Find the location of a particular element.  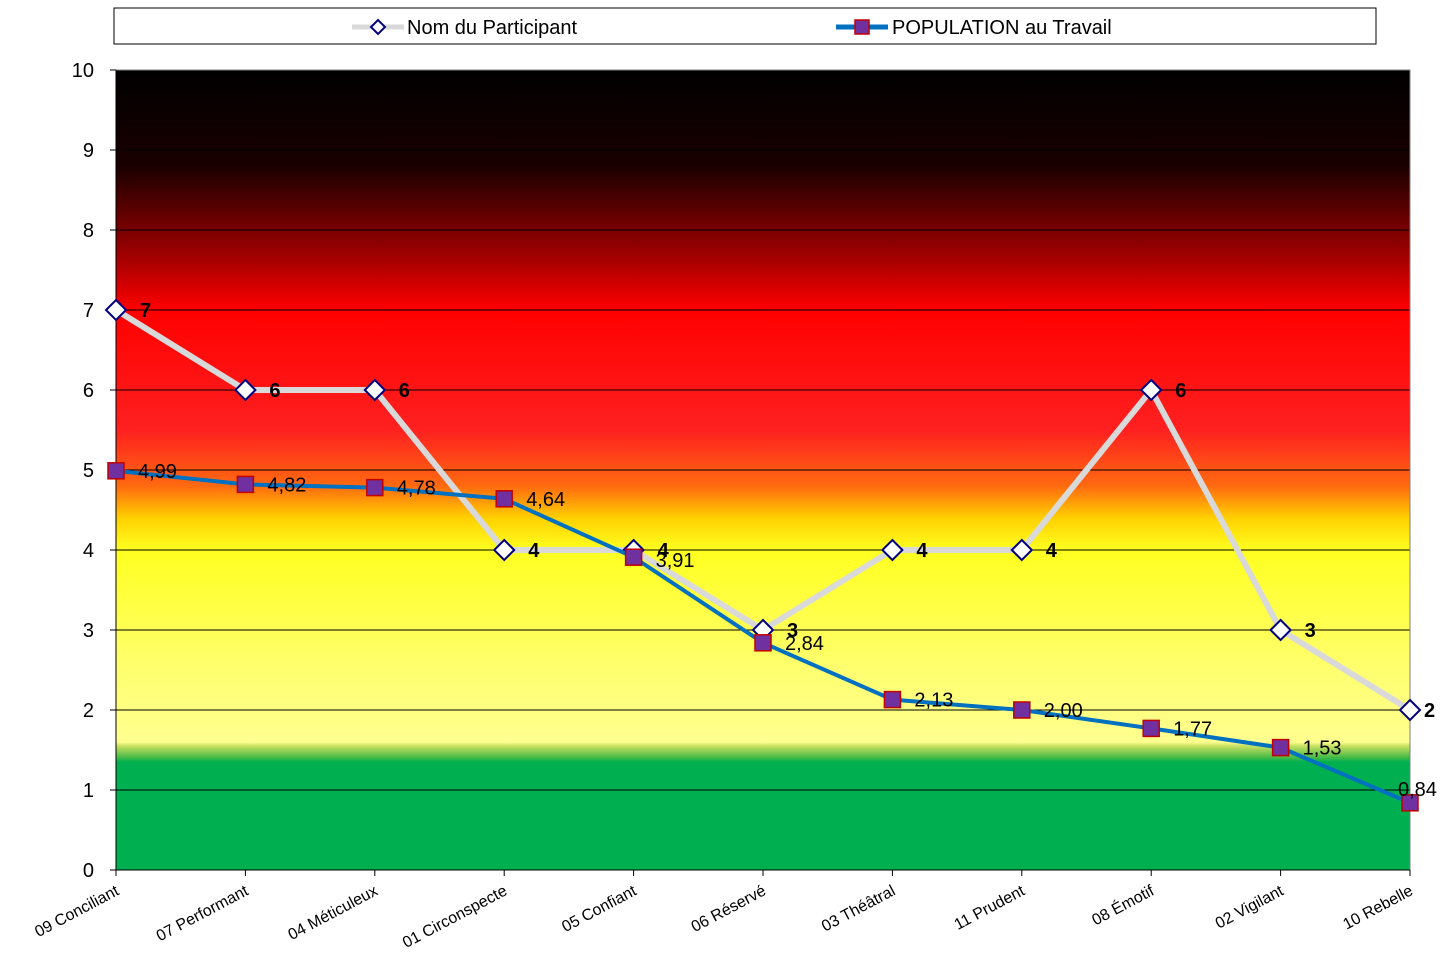

y-axis-ticks: 0 1 2 3 4 5 6 7 8 9 10 is located at coordinates (94, 471).